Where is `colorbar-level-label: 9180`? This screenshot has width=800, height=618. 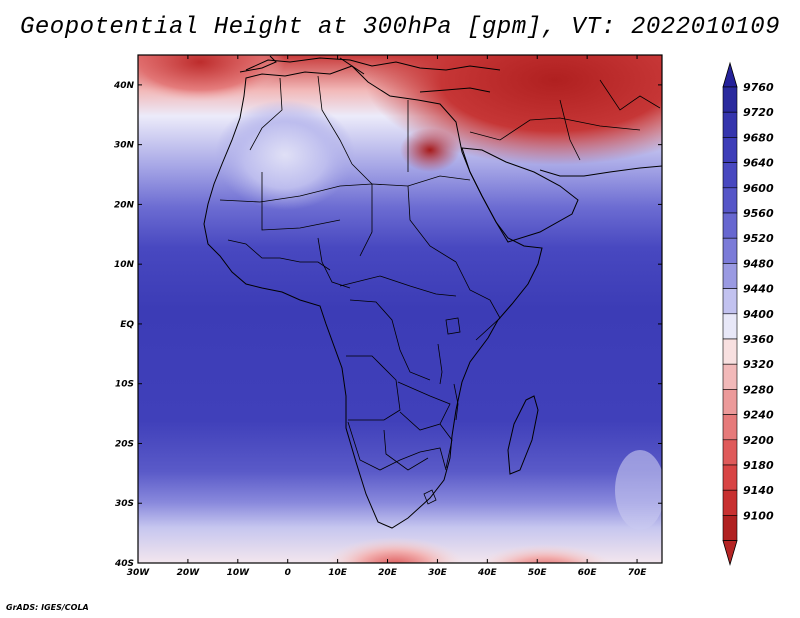 colorbar-level-label: 9180 is located at coordinates (758, 465).